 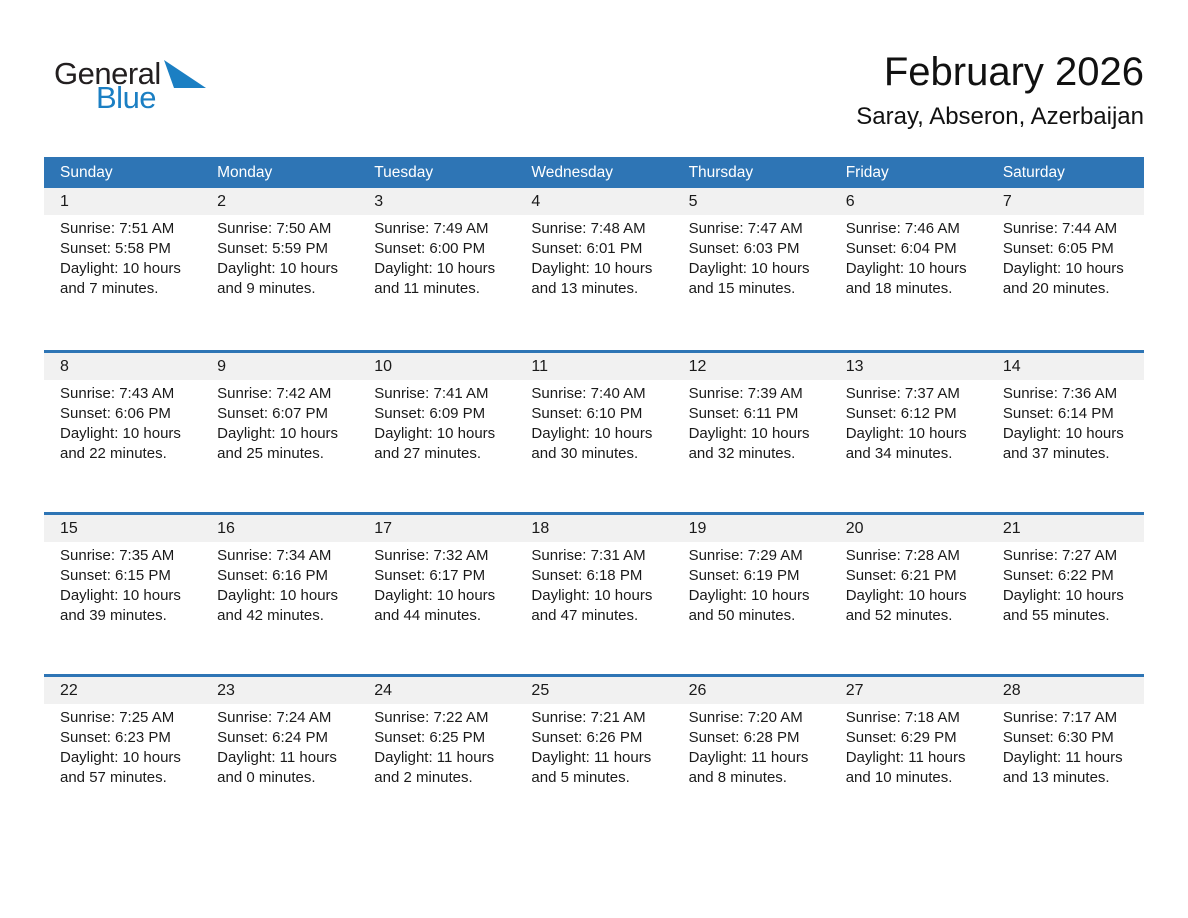 What do you see at coordinates (274, 393) in the screenshot?
I see `sunrise-line: Sunrise: 7:42 AM` at bounding box center [274, 393].